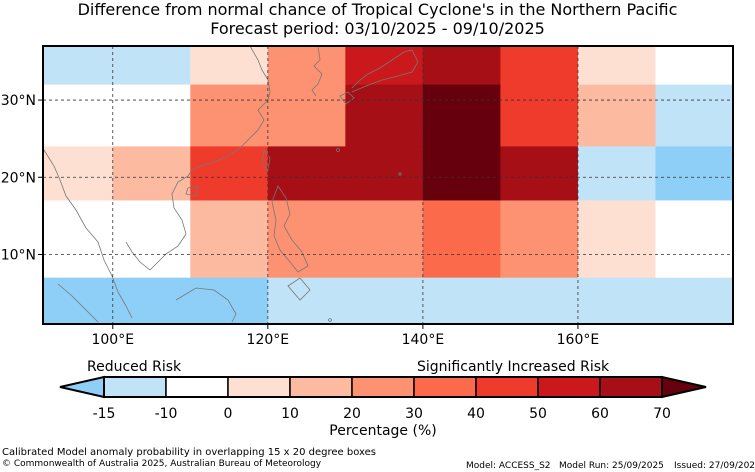  What do you see at coordinates (714, 466) in the screenshot?
I see `footer-issued: Issued: 27/09/2025` at bounding box center [714, 466].